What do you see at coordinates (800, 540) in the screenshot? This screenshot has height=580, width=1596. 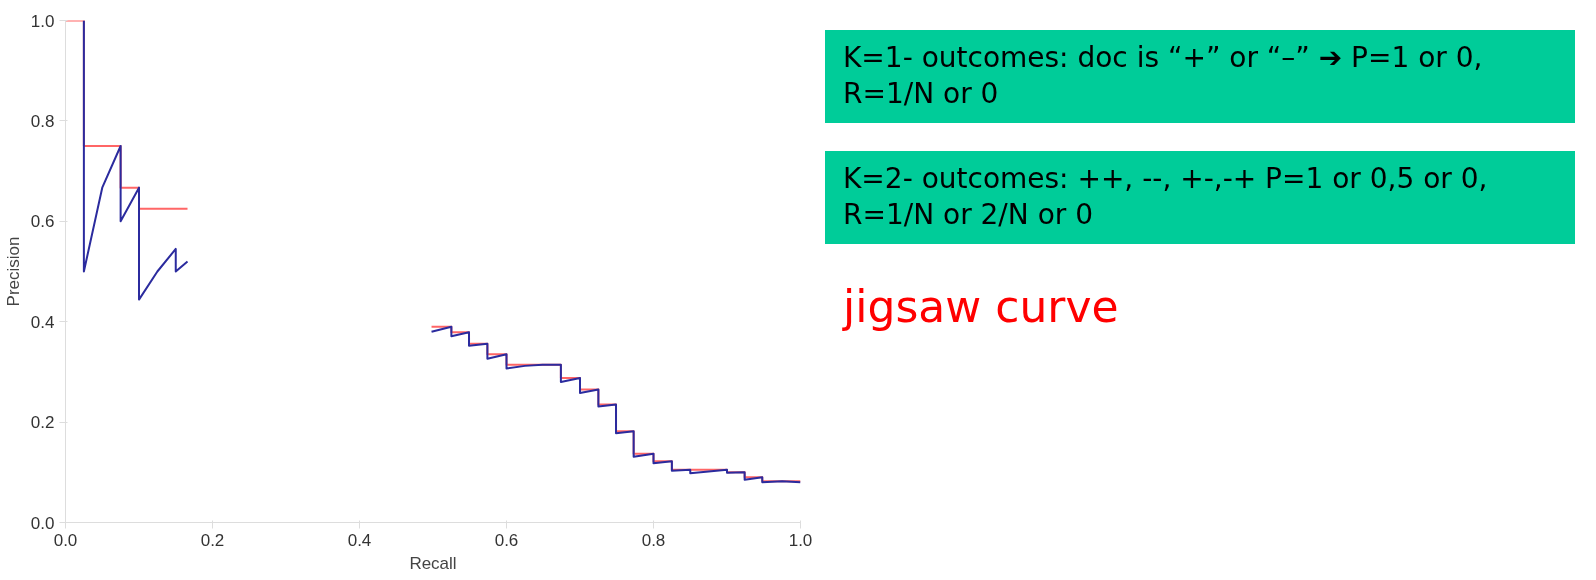 I see `x-tick-label: 1.0` at bounding box center [800, 540].